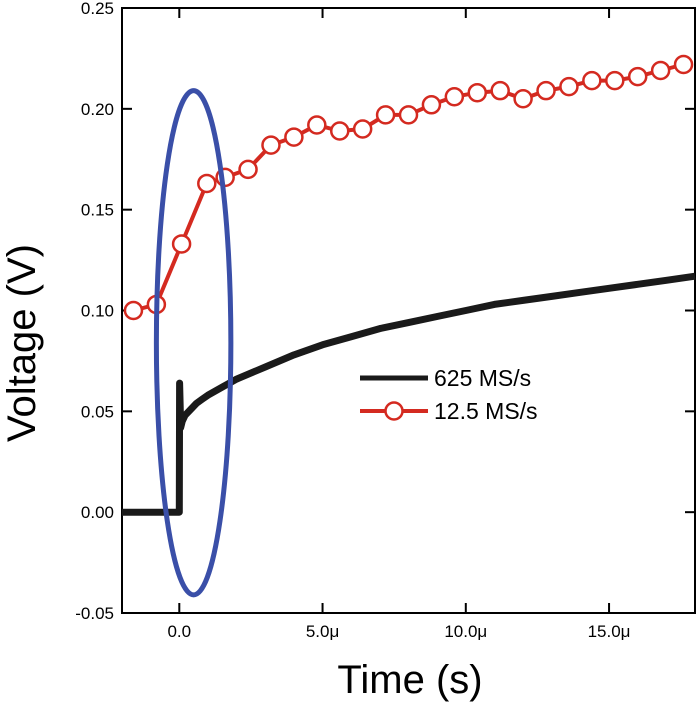 This screenshot has width=700, height=702. Describe the element at coordinates (179, 631) in the screenshot. I see `x-tick-label: 0.0` at that location.